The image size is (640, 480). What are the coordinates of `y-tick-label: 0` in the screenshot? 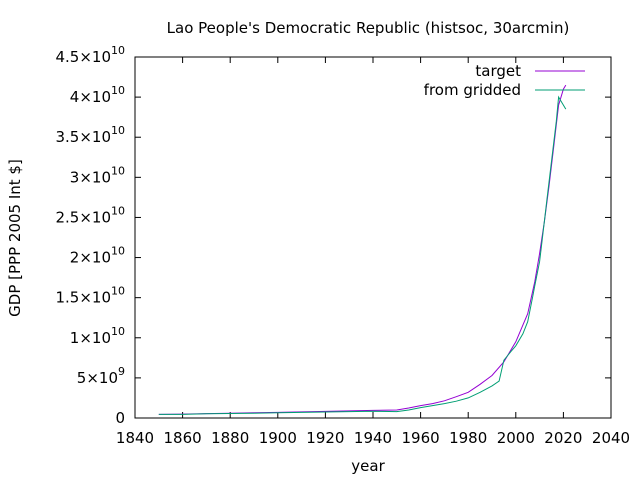 It's located at (120, 418).